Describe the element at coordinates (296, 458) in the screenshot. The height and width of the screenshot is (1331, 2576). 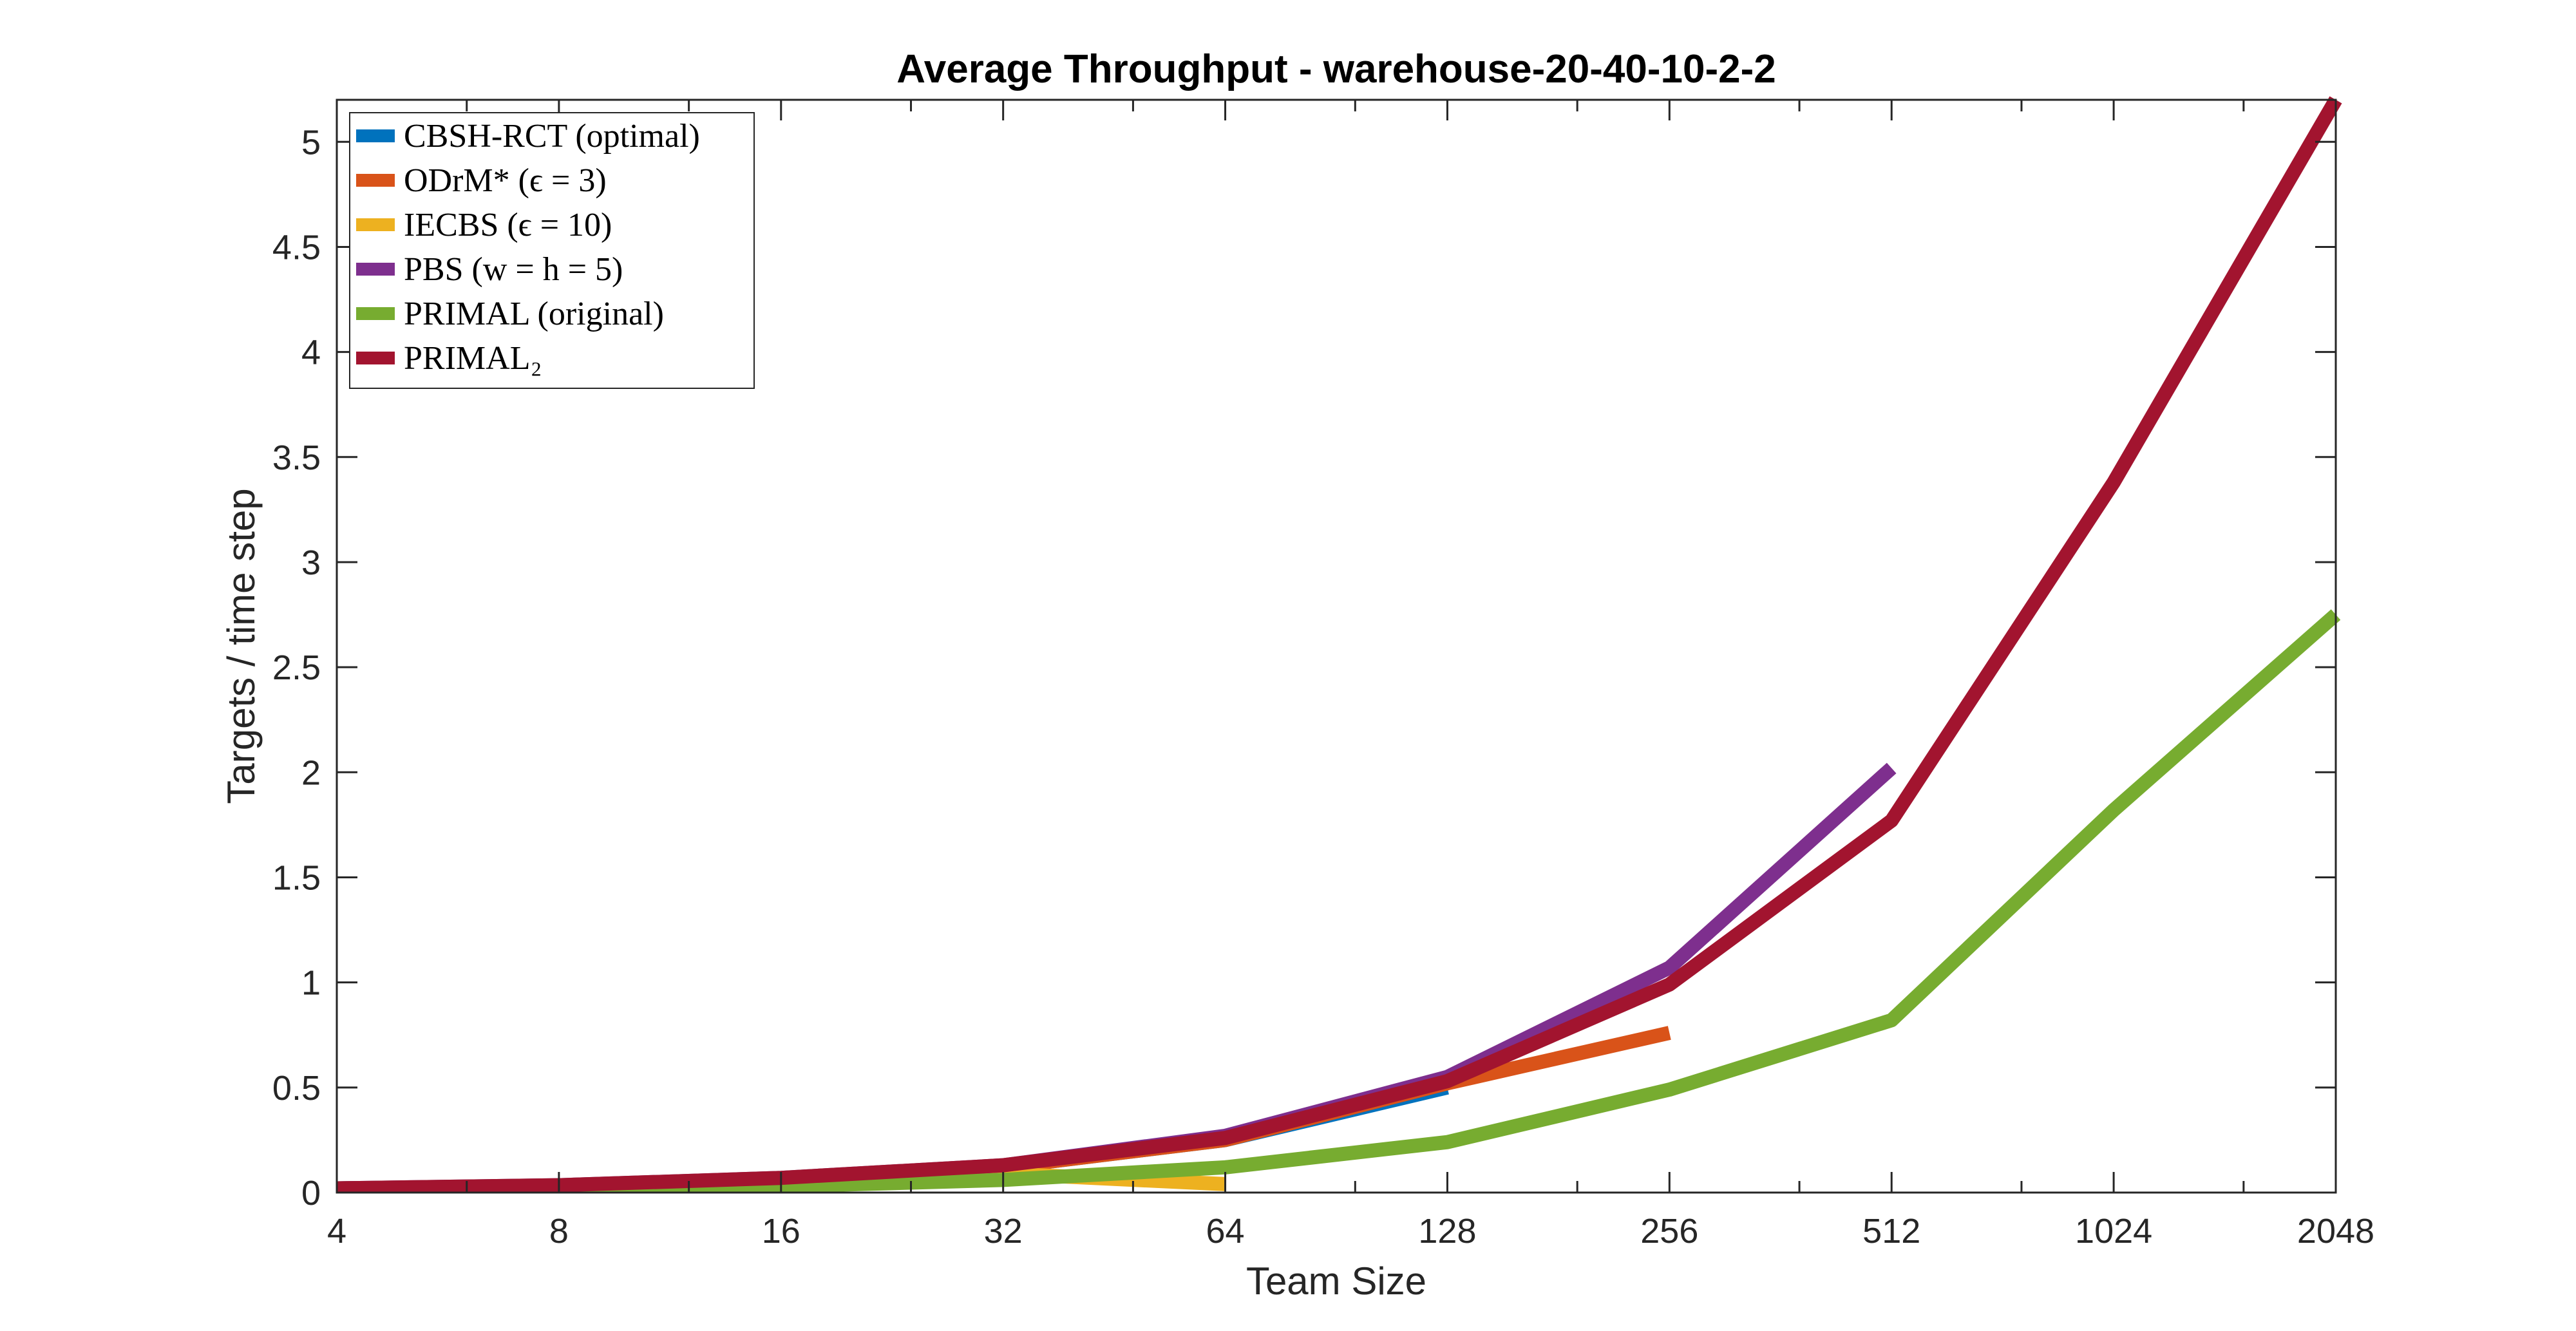
I see `y-tick-label: 3.5` at that location.